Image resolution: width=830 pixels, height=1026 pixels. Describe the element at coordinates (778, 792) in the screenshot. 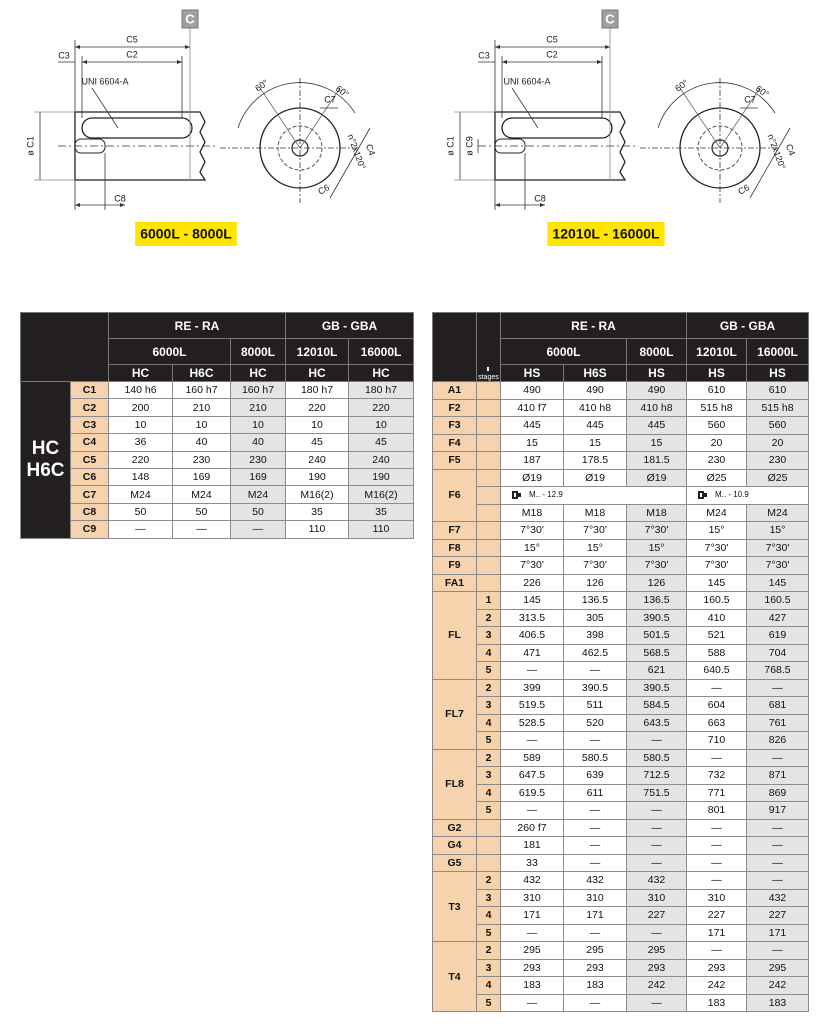

I see `value: 869` at that location.